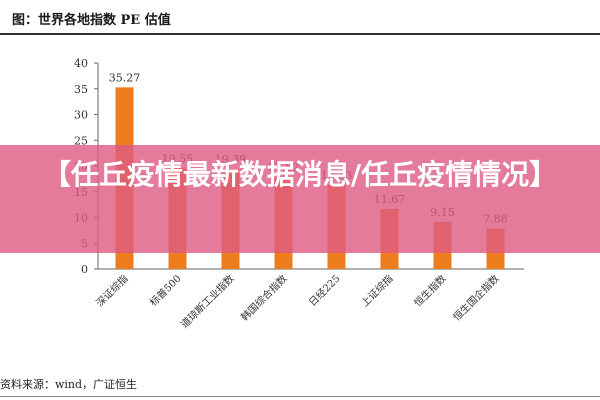 The width and height of the screenshot is (600, 400). I want to click on y-tick-label: 30, so click(81, 115).